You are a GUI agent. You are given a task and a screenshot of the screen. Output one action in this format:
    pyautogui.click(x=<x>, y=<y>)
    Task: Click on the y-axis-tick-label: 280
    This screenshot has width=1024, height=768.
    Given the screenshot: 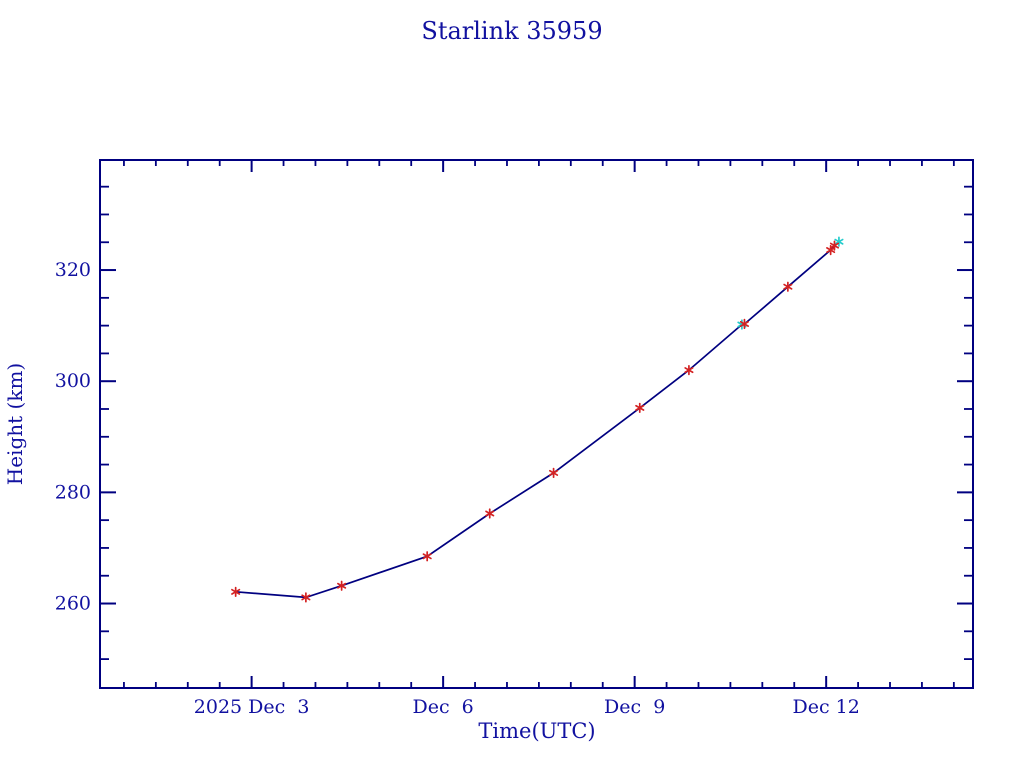 What is the action you would take?
    pyautogui.click(x=73, y=492)
    